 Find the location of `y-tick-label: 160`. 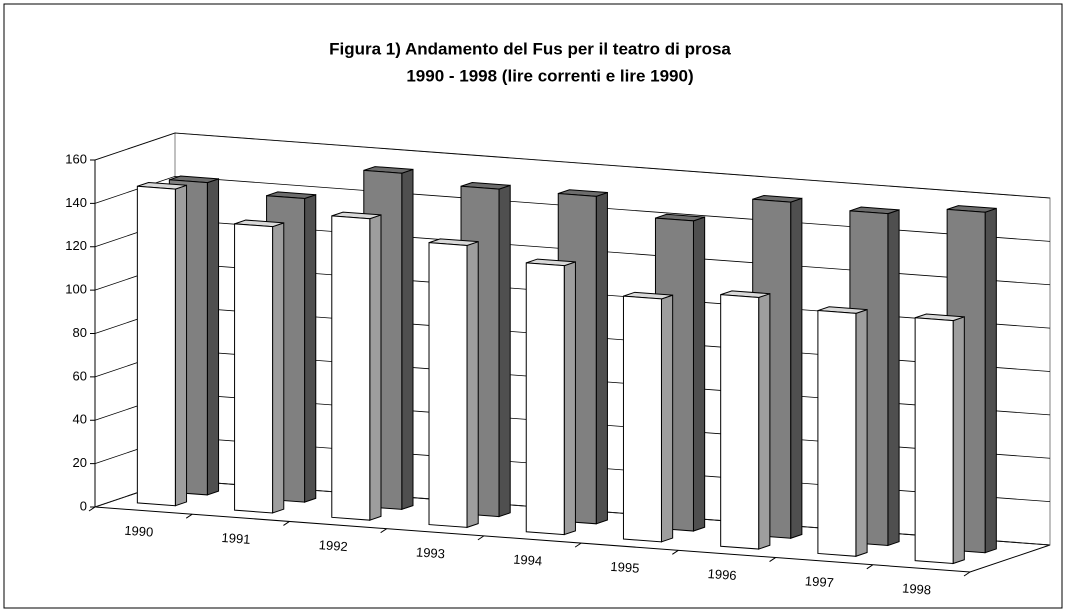

y-tick-label: 160 is located at coordinates (76, 158).